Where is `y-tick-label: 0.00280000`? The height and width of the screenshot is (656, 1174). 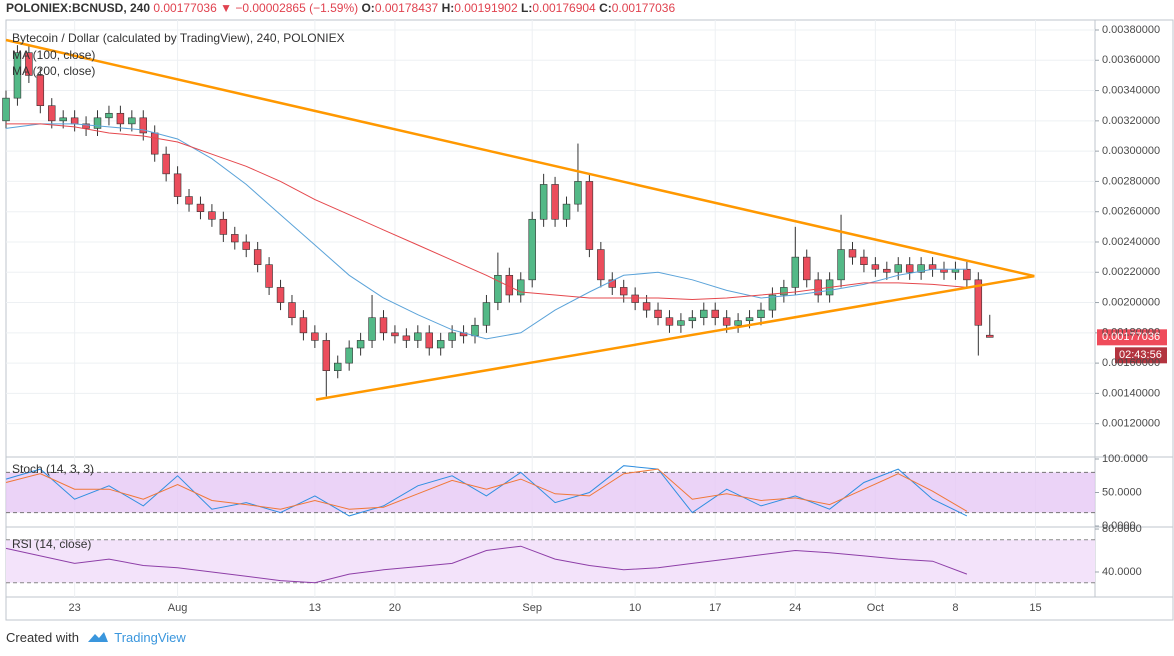
y-tick-label: 0.00280000 is located at coordinates (1131, 181).